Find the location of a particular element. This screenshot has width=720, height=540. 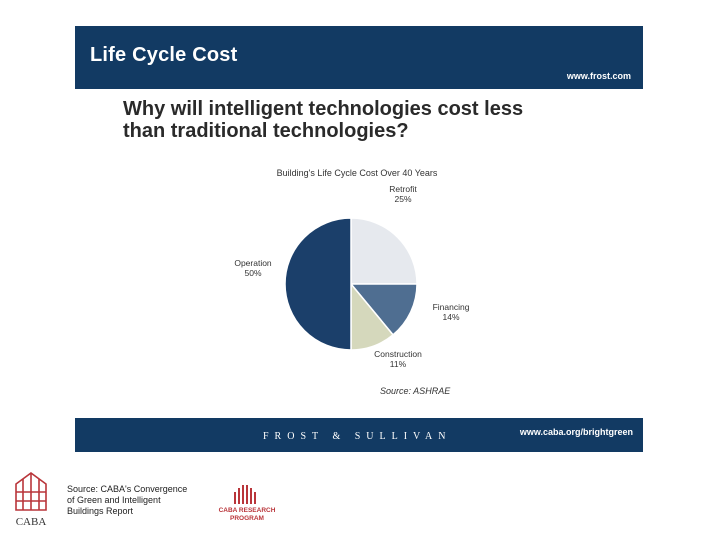

pie-slice-retrofit is located at coordinates (384, 251).